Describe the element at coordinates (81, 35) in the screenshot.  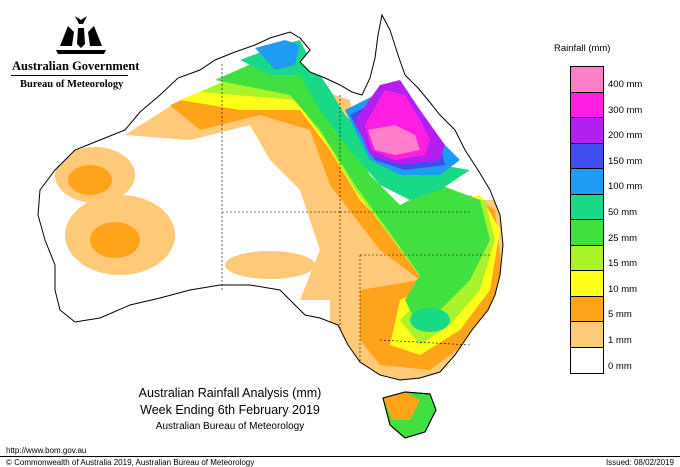
I see `coat-of-arms-icon` at that location.